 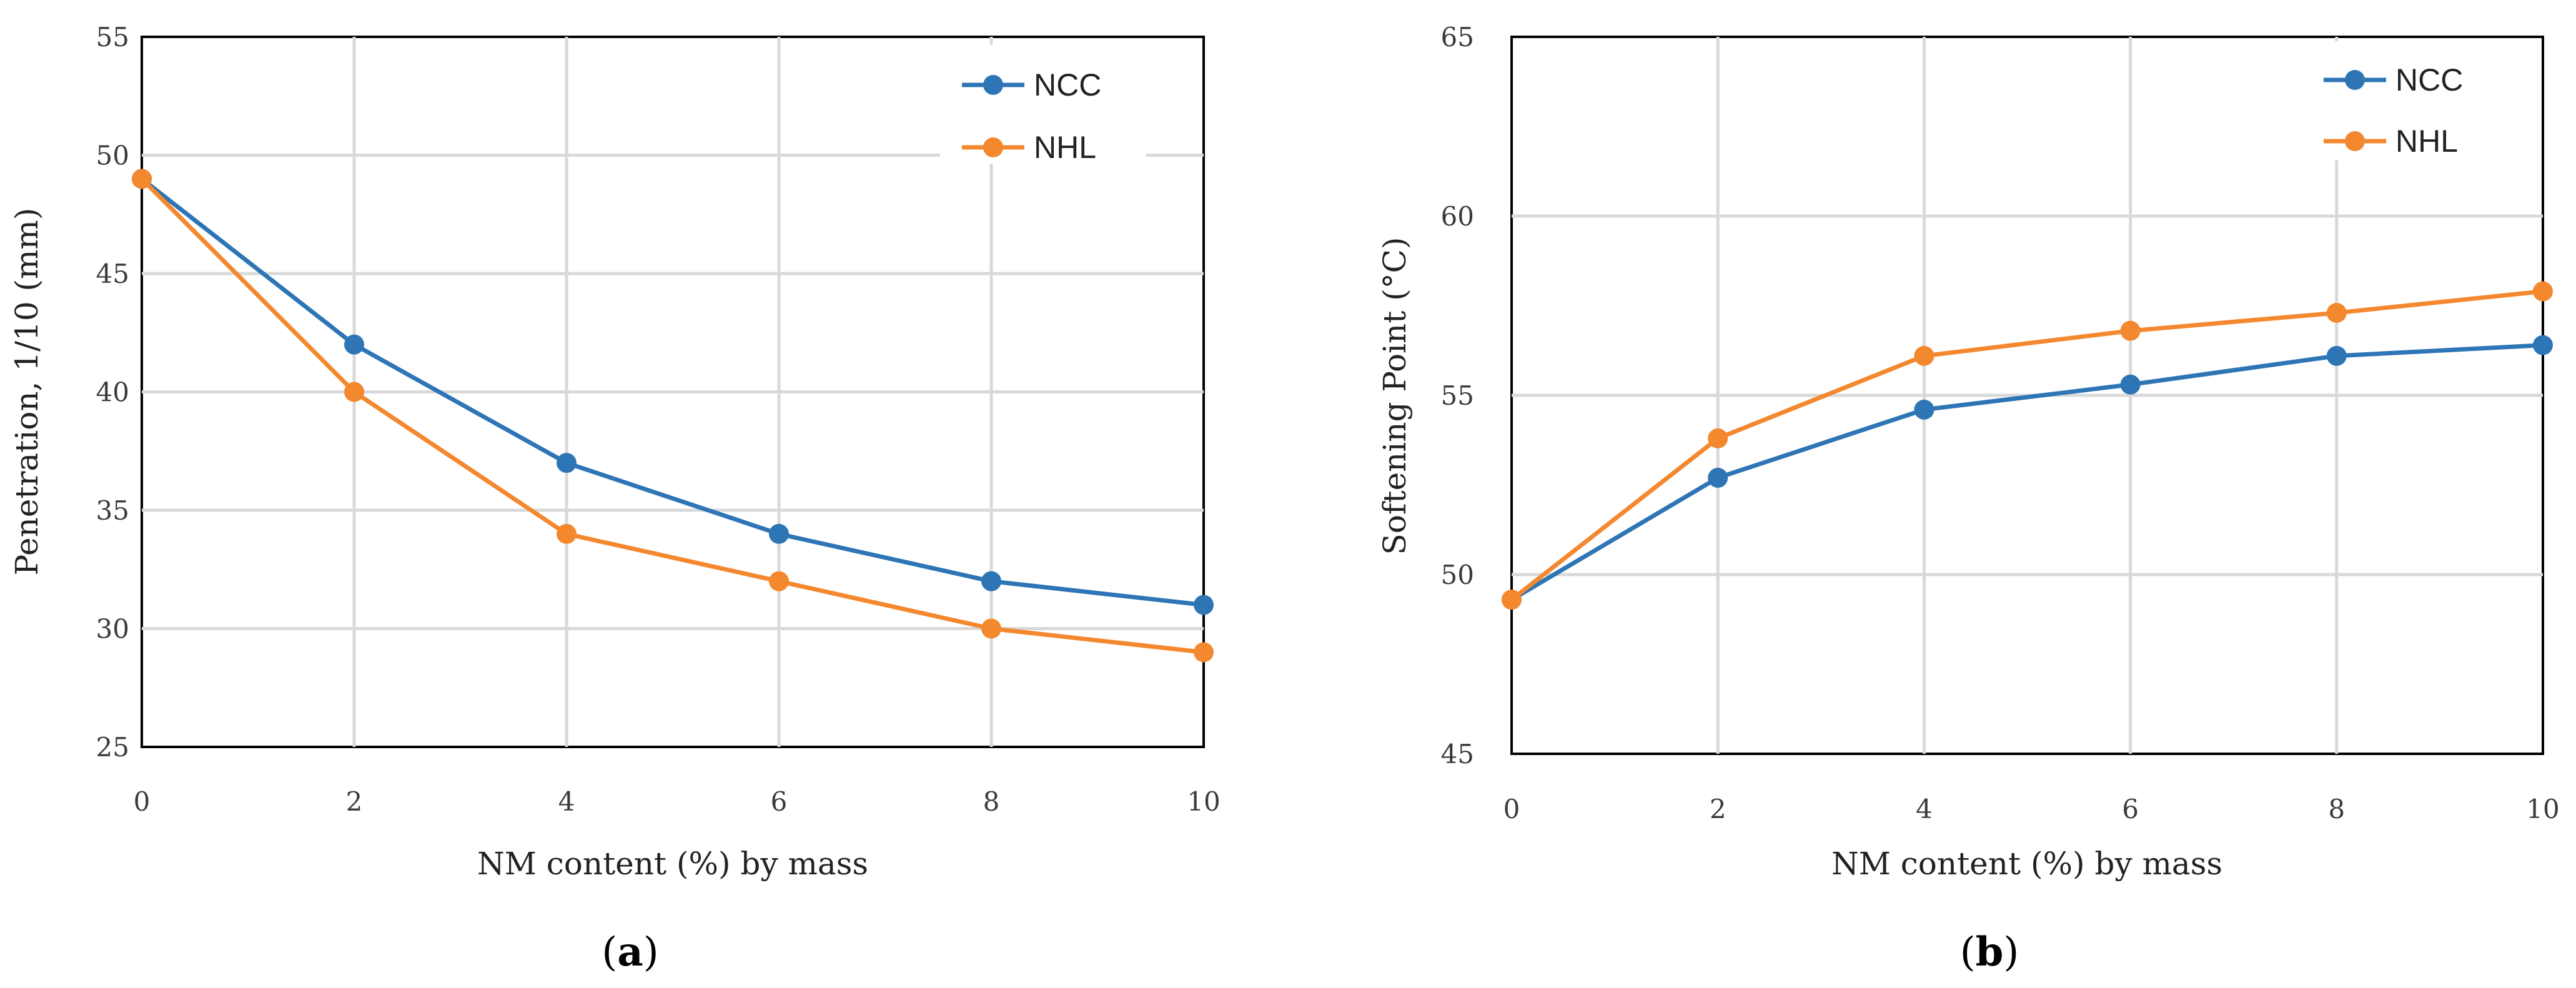 I want to click on chart-b-x-tick-label: 8, so click(x=2336, y=809).